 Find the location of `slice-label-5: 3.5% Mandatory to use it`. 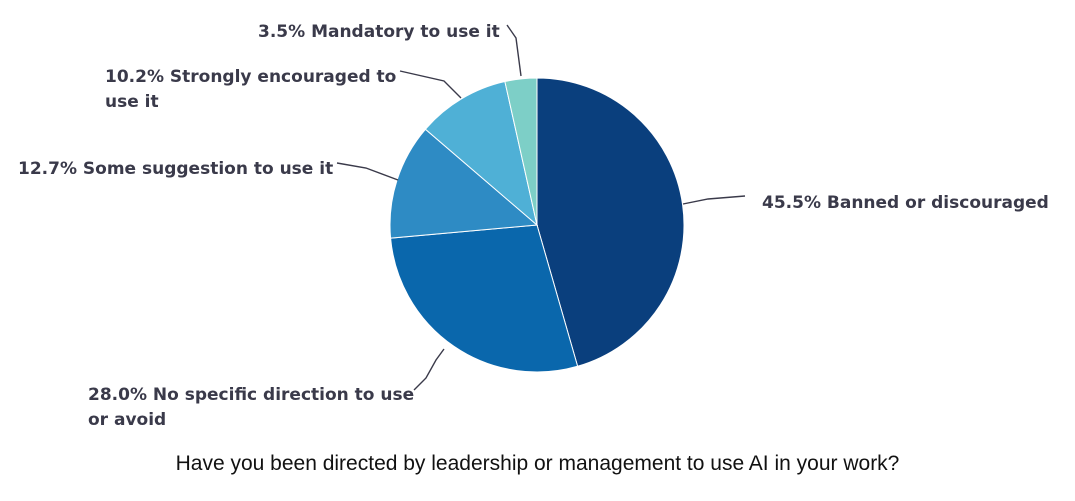

slice-label-5: 3.5% Mandatory to use it is located at coordinates (379, 32).